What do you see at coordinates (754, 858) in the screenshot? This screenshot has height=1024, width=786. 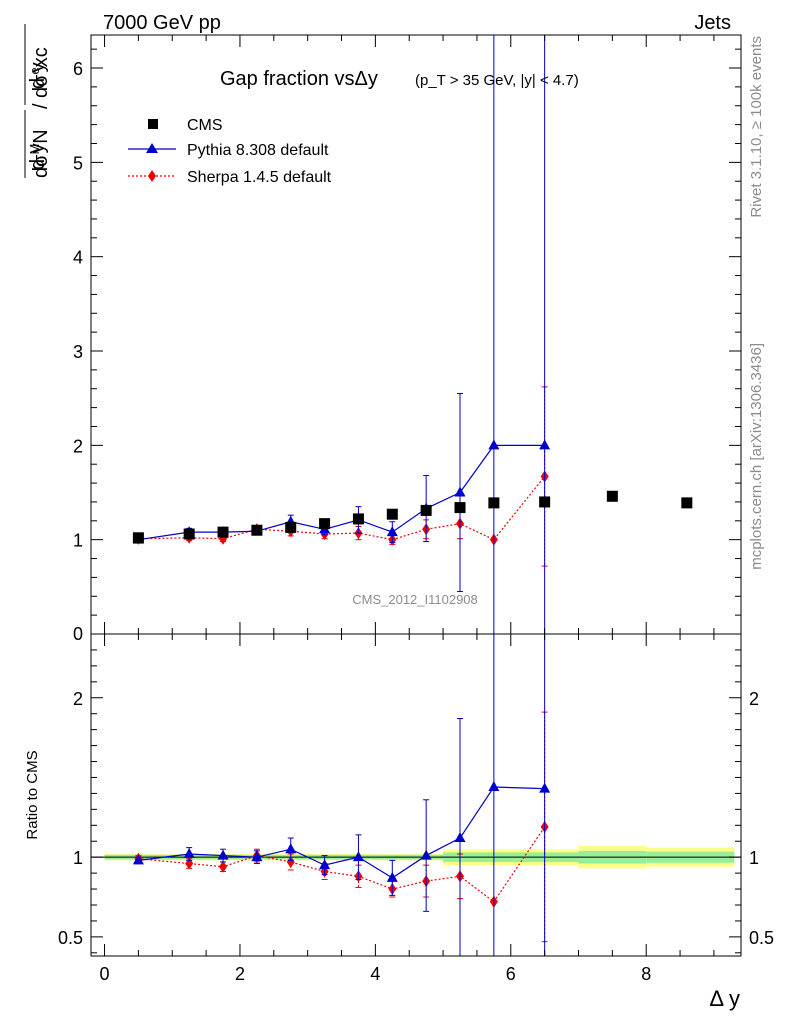 I see `ratio-y-tick-label-right: 1` at bounding box center [754, 858].